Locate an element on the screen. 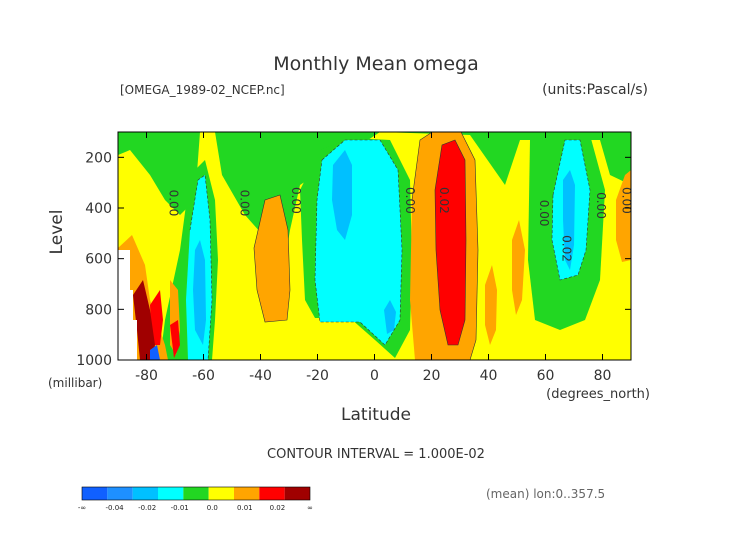  contour-labels: 0.00 0.00 0.00 0.00 0.02 0.00 0.02 0.00 0.00 is located at coordinates (399, 224).